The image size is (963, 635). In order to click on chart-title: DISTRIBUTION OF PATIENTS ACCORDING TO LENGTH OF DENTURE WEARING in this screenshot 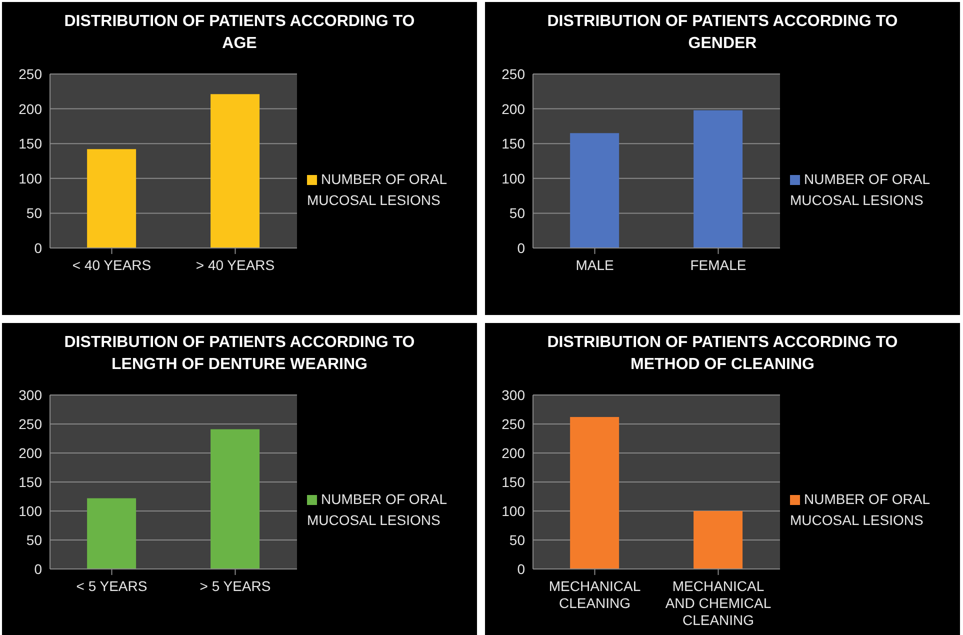, I will do `click(239, 353)`.